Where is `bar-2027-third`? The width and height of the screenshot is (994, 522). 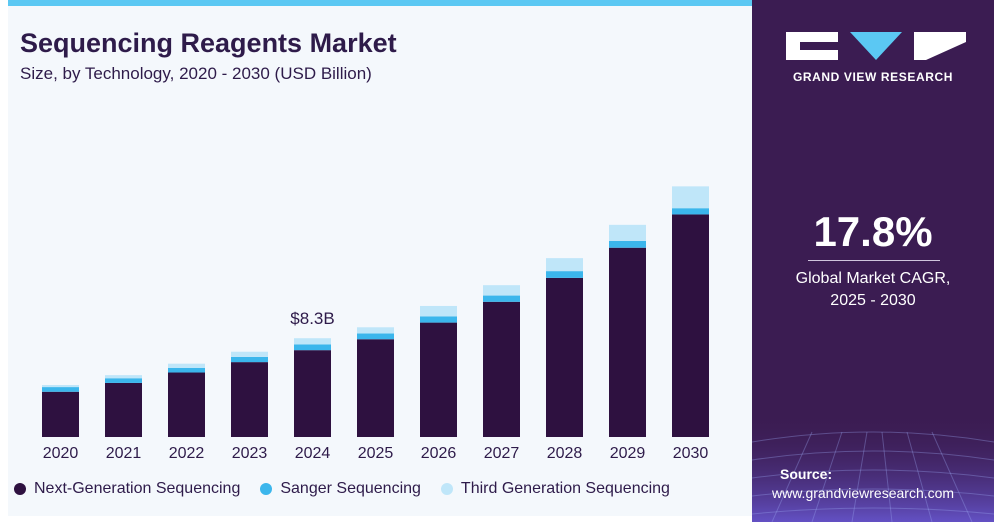
bar-2027-third is located at coordinates (501, 290).